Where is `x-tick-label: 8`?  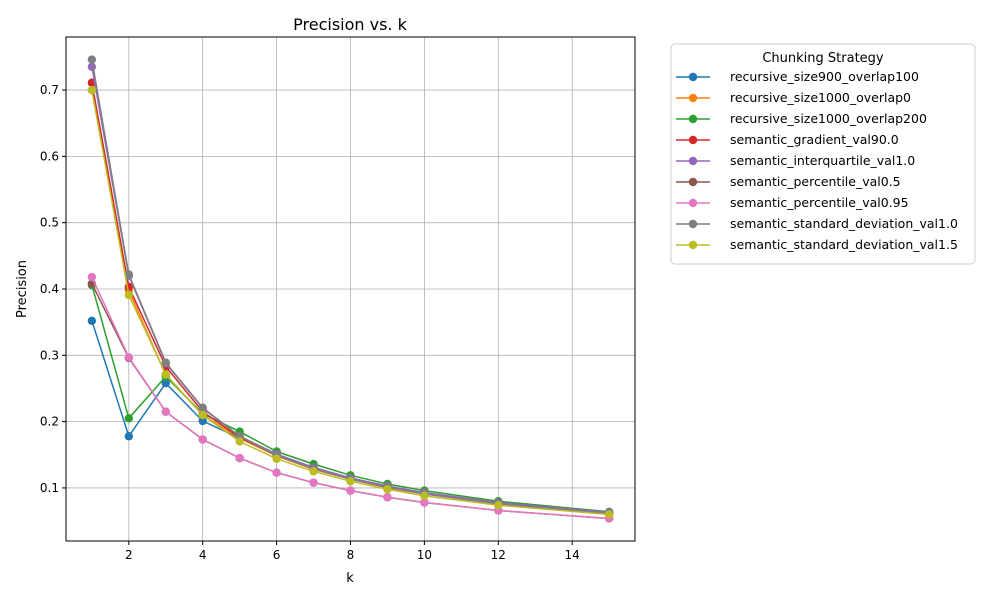 x-tick-label: 8 is located at coordinates (351, 555).